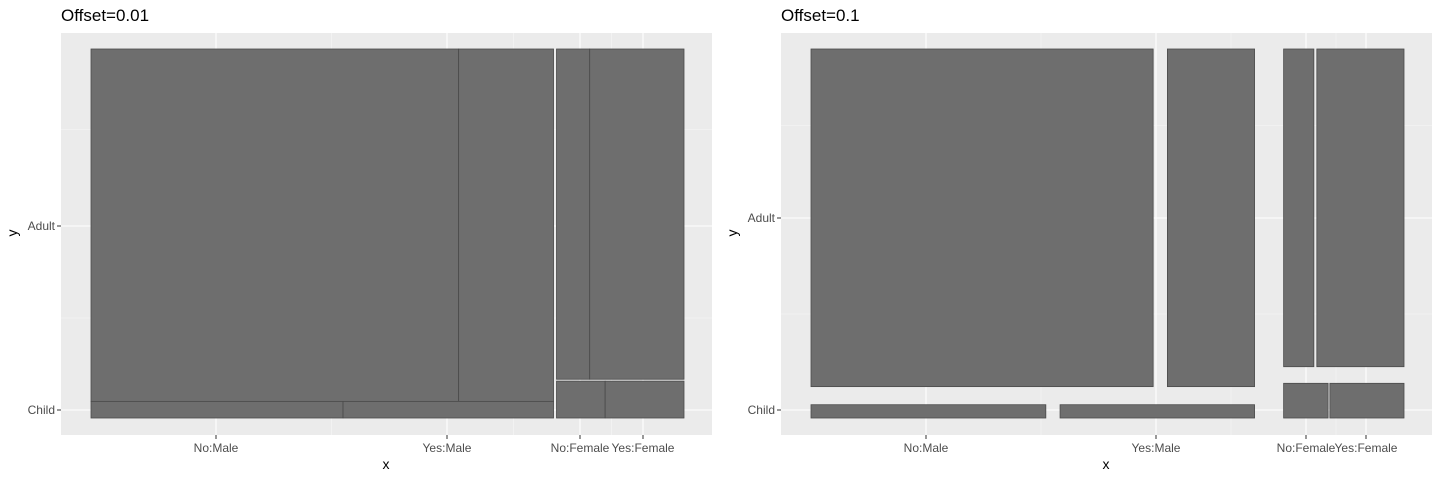 This screenshot has height=480, width=1440. I want to click on chart-title-offset-01: Offset=0.1, so click(820, 15).